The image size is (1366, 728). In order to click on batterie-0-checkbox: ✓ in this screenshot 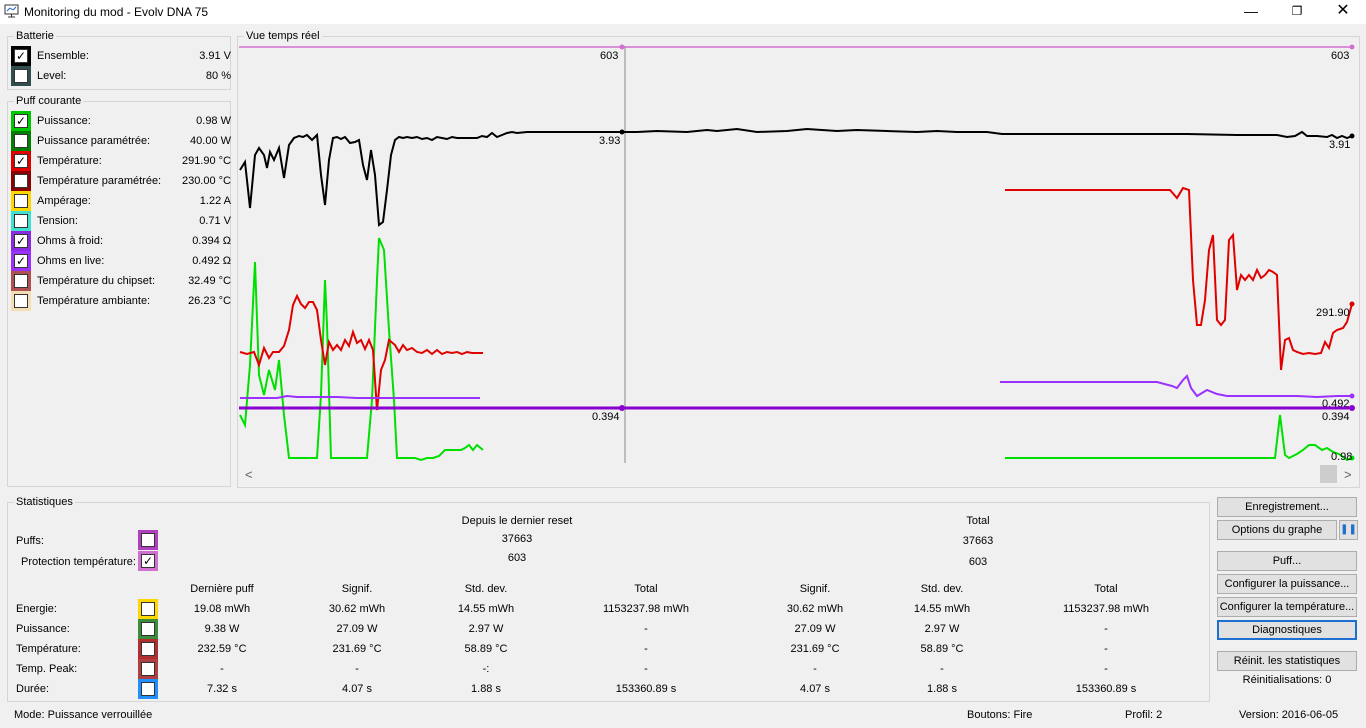, I will do `click(21, 56)`.